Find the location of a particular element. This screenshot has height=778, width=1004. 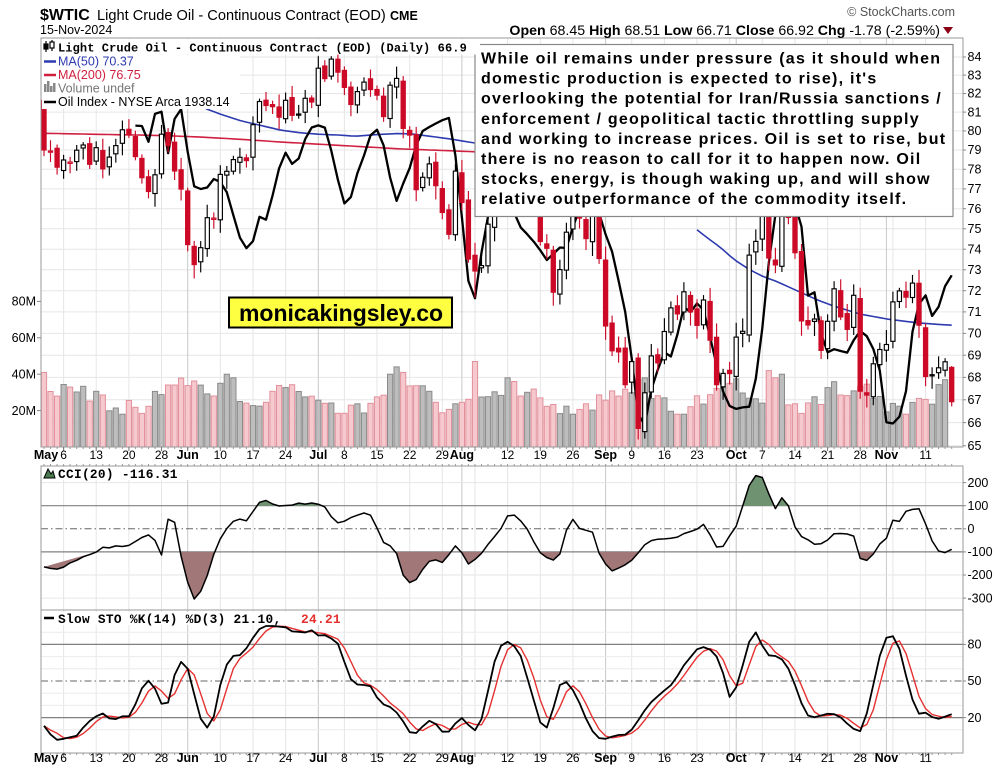

svg-text: 65 is located at coordinates (975, 446).